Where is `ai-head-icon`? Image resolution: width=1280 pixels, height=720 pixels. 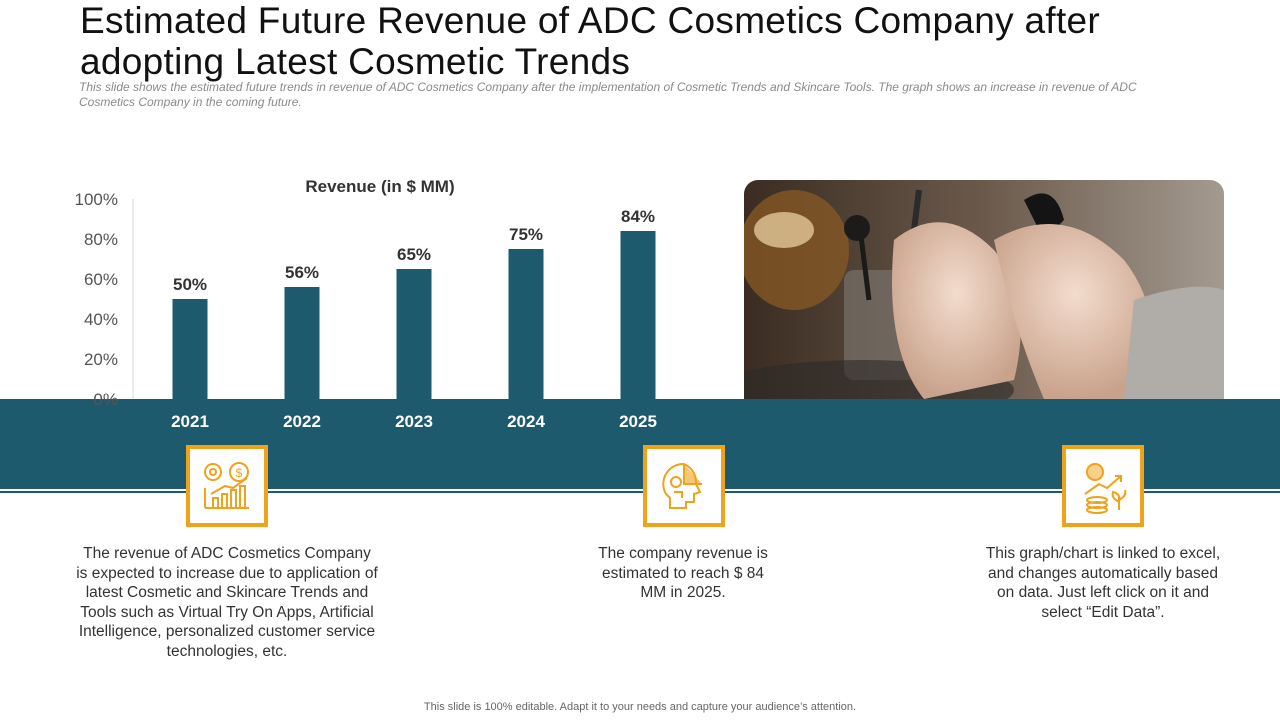
ai-head-icon is located at coordinates (682, 485).